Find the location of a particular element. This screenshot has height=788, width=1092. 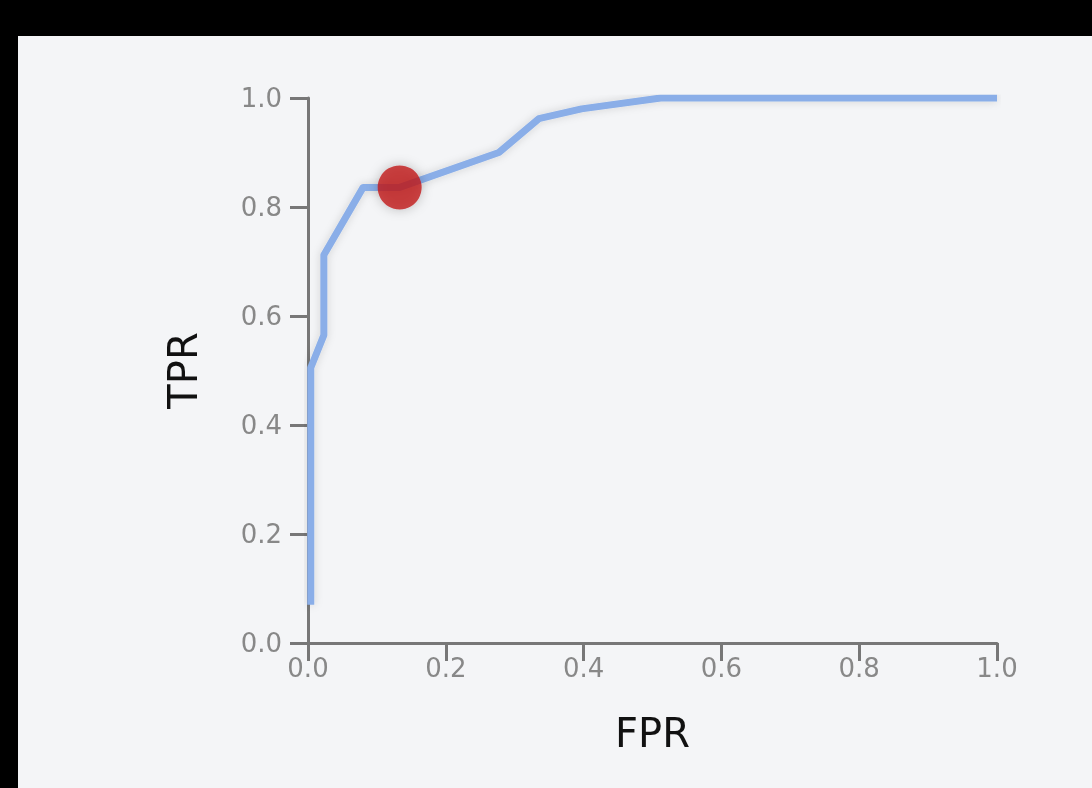

x-tick-label: 0.0 is located at coordinates (308, 668).